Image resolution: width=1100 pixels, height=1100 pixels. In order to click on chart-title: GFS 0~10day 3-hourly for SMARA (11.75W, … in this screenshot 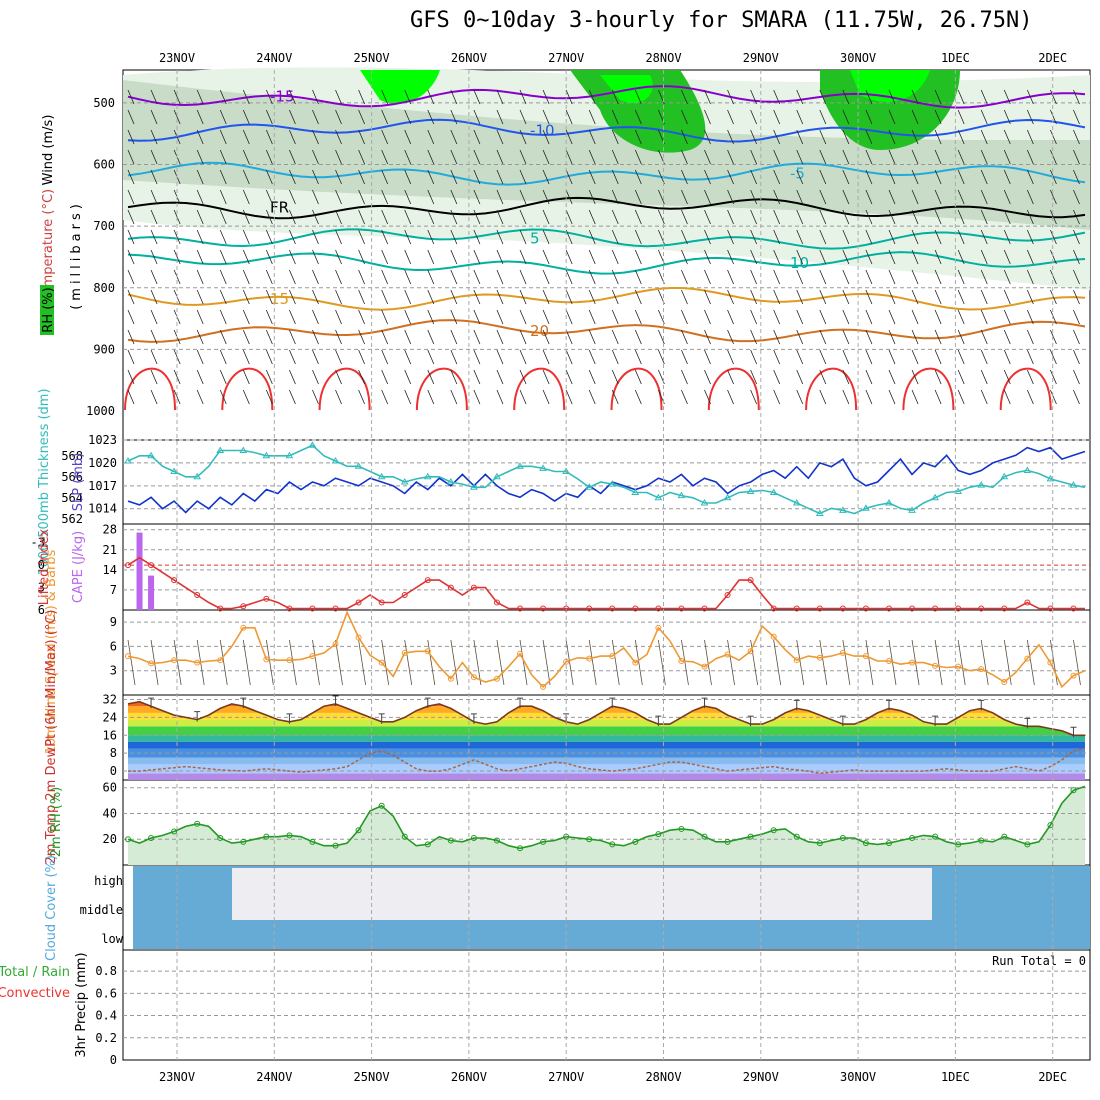, I will do `click(721, 20)`.